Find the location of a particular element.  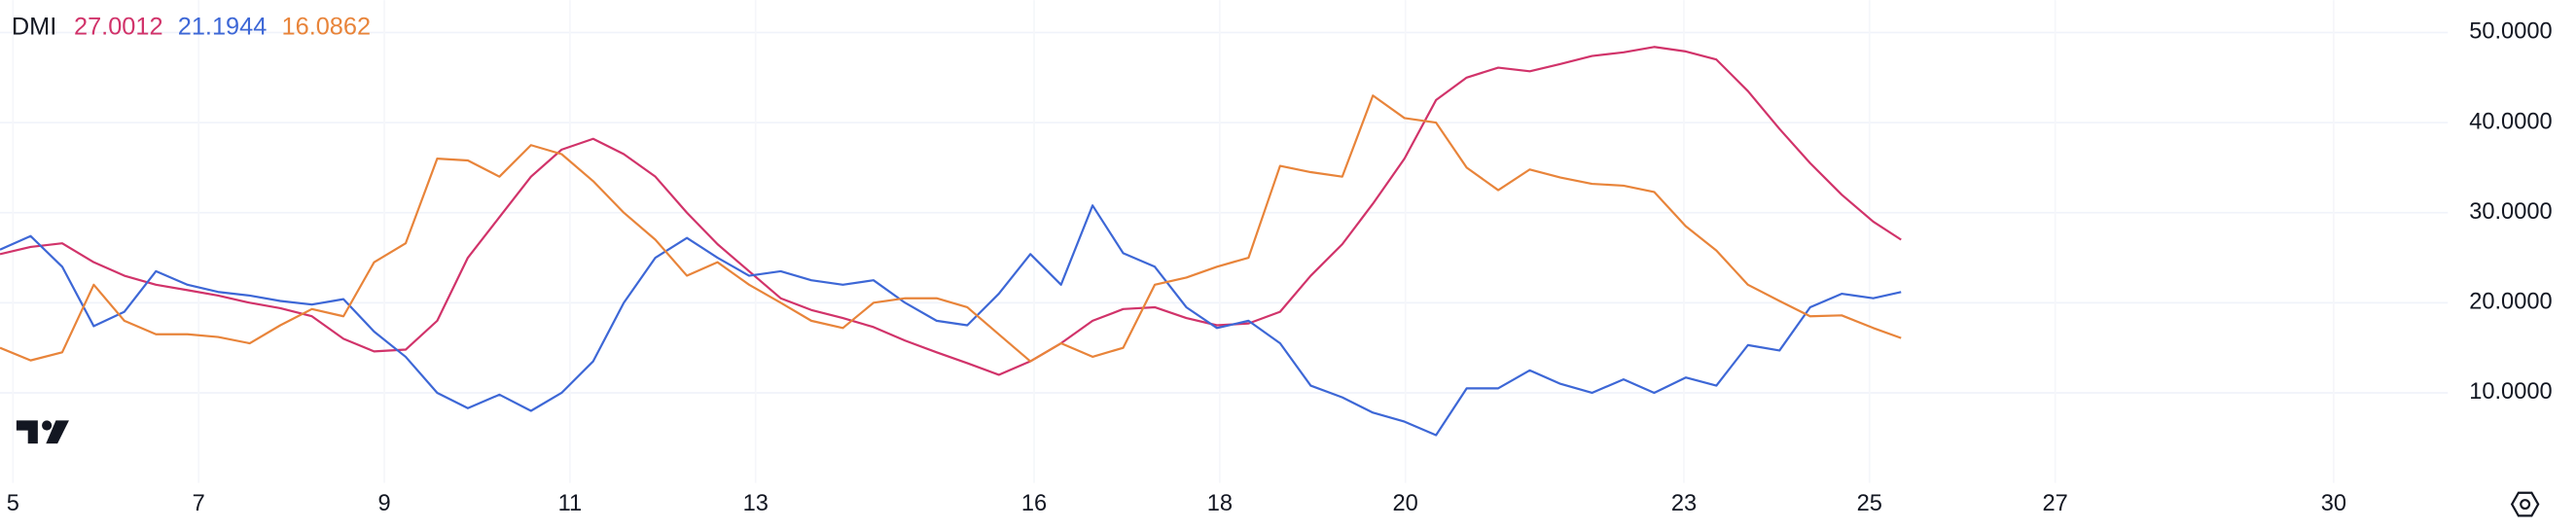

tradingview-logo is located at coordinates (42, 432).